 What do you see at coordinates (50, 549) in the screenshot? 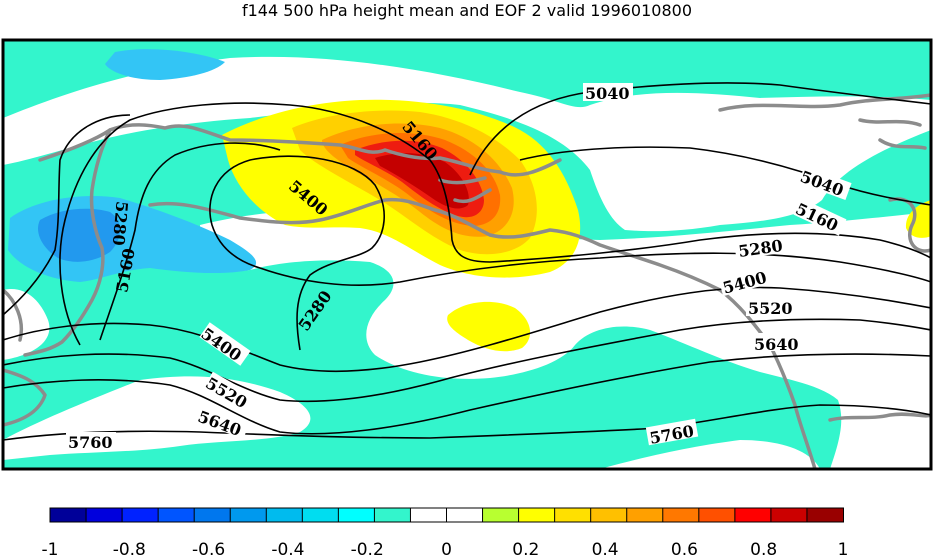
I see `colorbar-tick-label: -1` at bounding box center [50, 549].